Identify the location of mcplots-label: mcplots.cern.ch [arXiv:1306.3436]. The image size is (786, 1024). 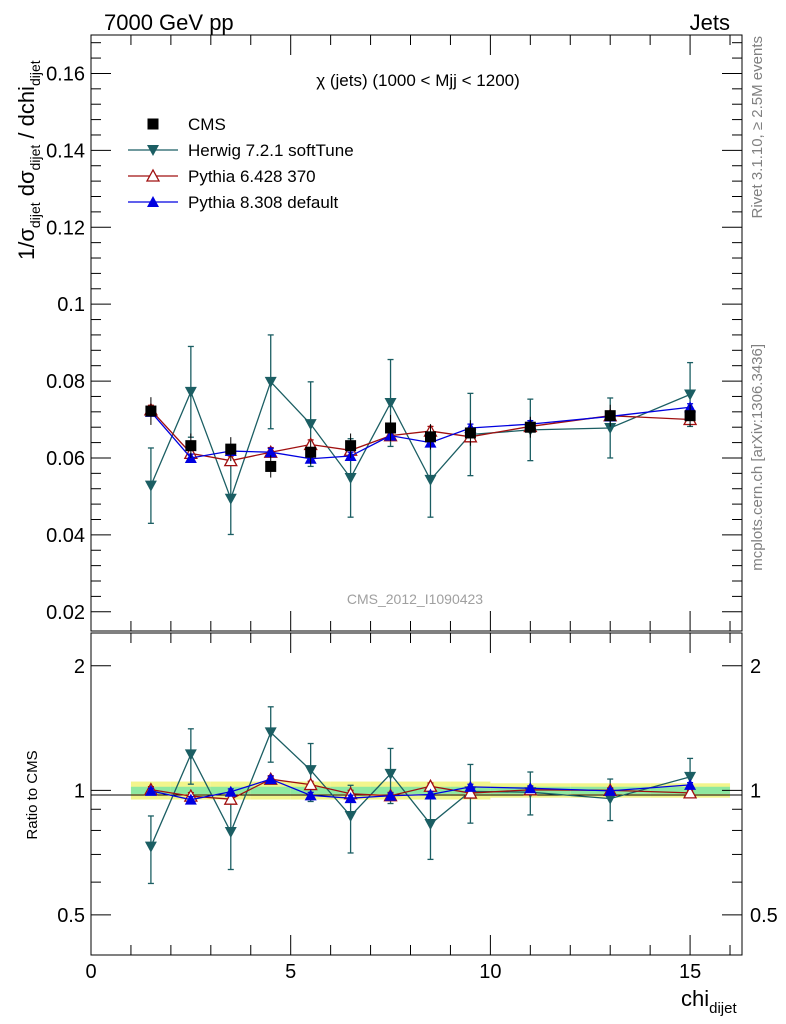
(757, 457).